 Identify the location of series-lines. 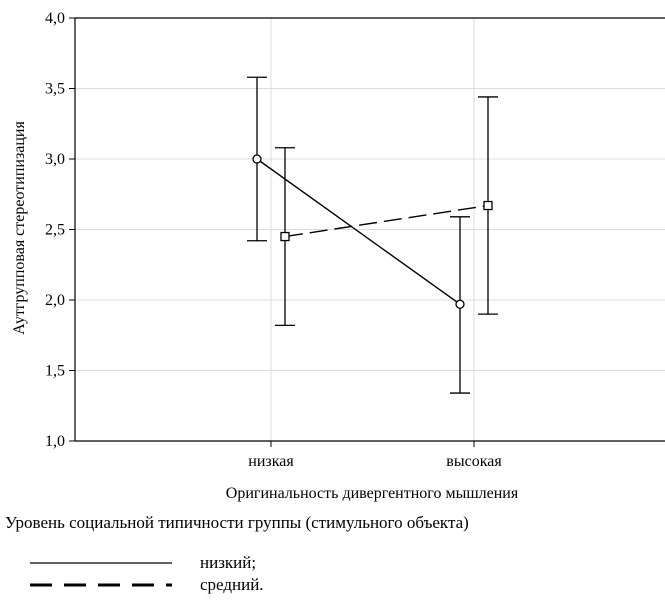
(372, 231).